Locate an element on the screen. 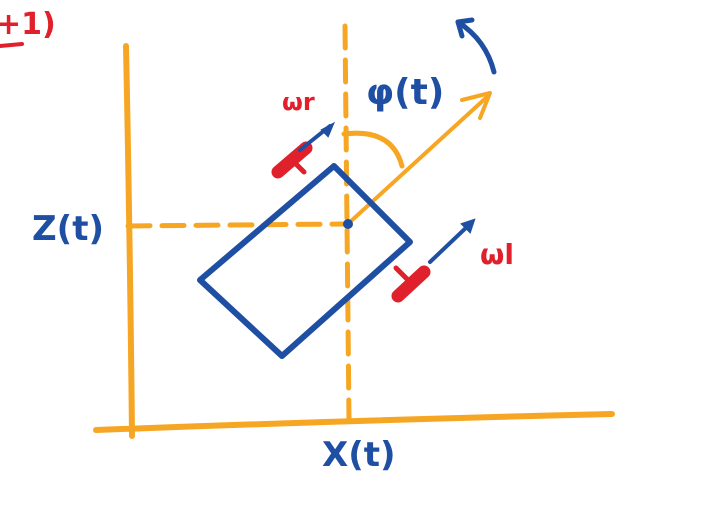  phi-angle-arc is located at coordinates (373, 149).